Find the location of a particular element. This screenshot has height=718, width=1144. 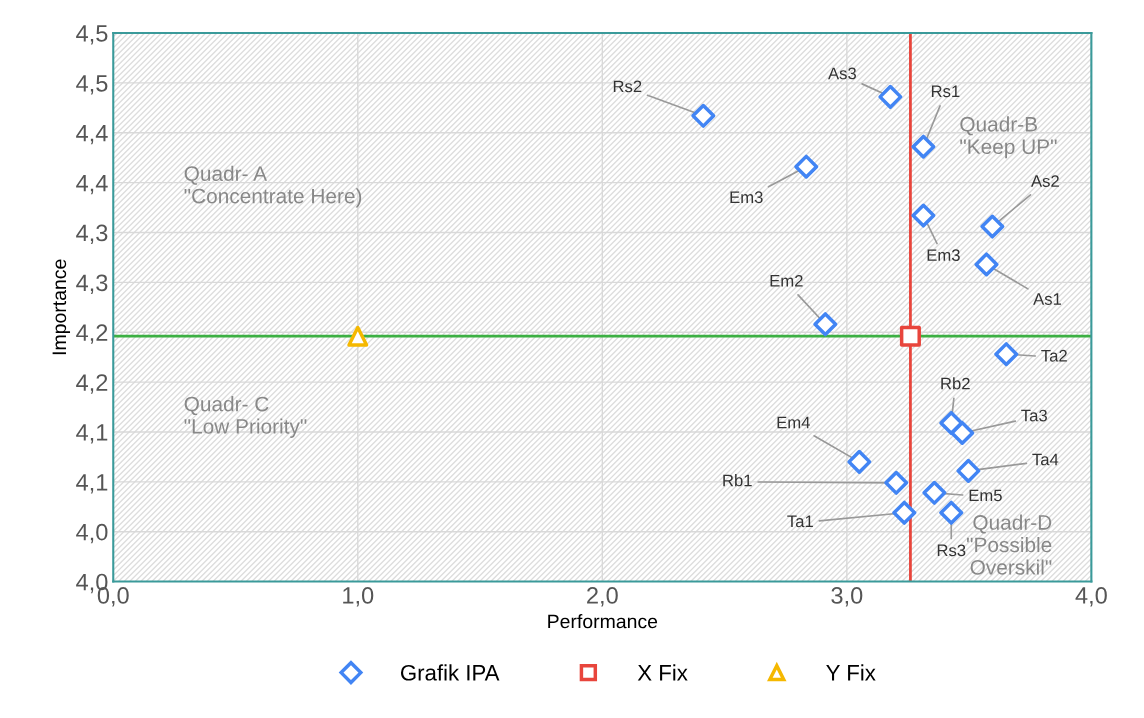

annotation: Quadr-B "Keep UP" is located at coordinates (1008, 137).